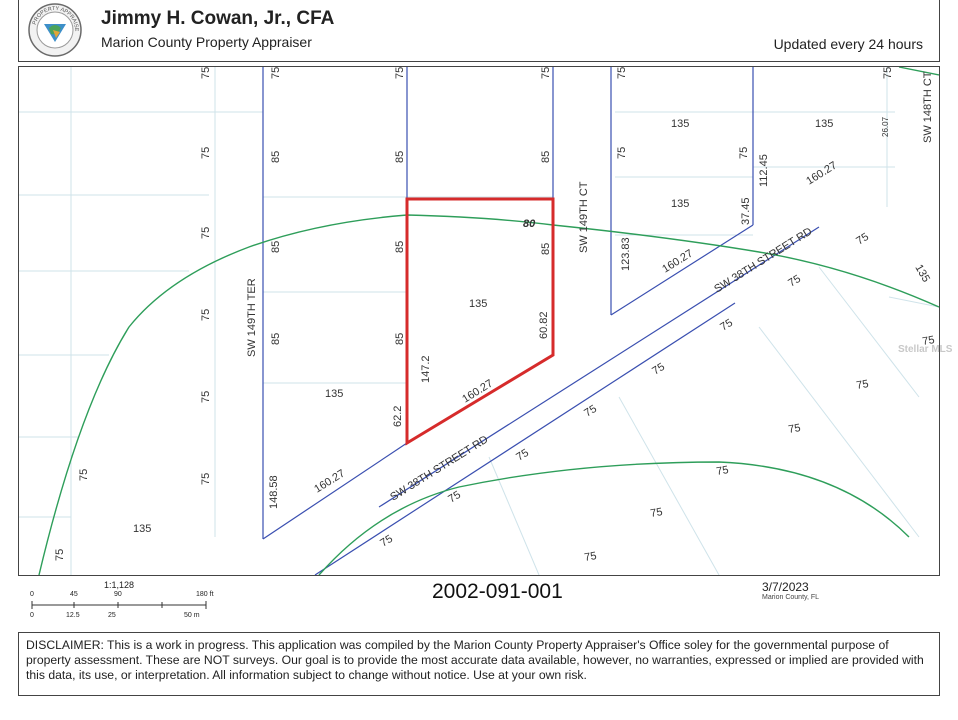 The width and height of the screenshot is (958, 720). Describe the element at coordinates (32, 594) in the screenshot. I see `scale-ft-tick: 0` at that location.